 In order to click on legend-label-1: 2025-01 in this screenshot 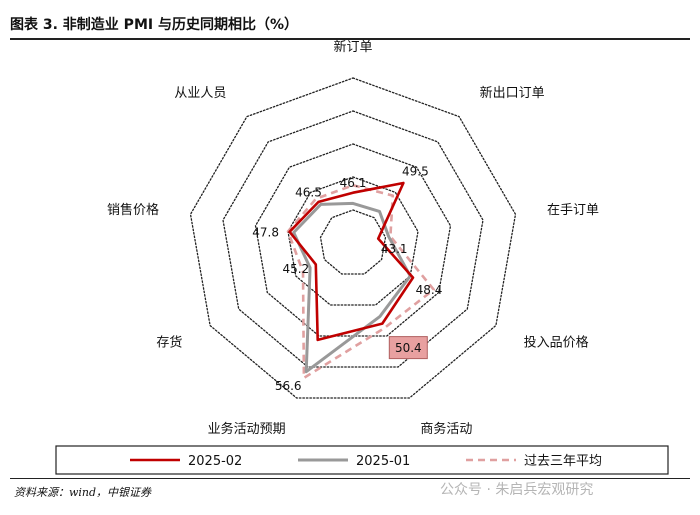, I will do `click(383, 461)`.